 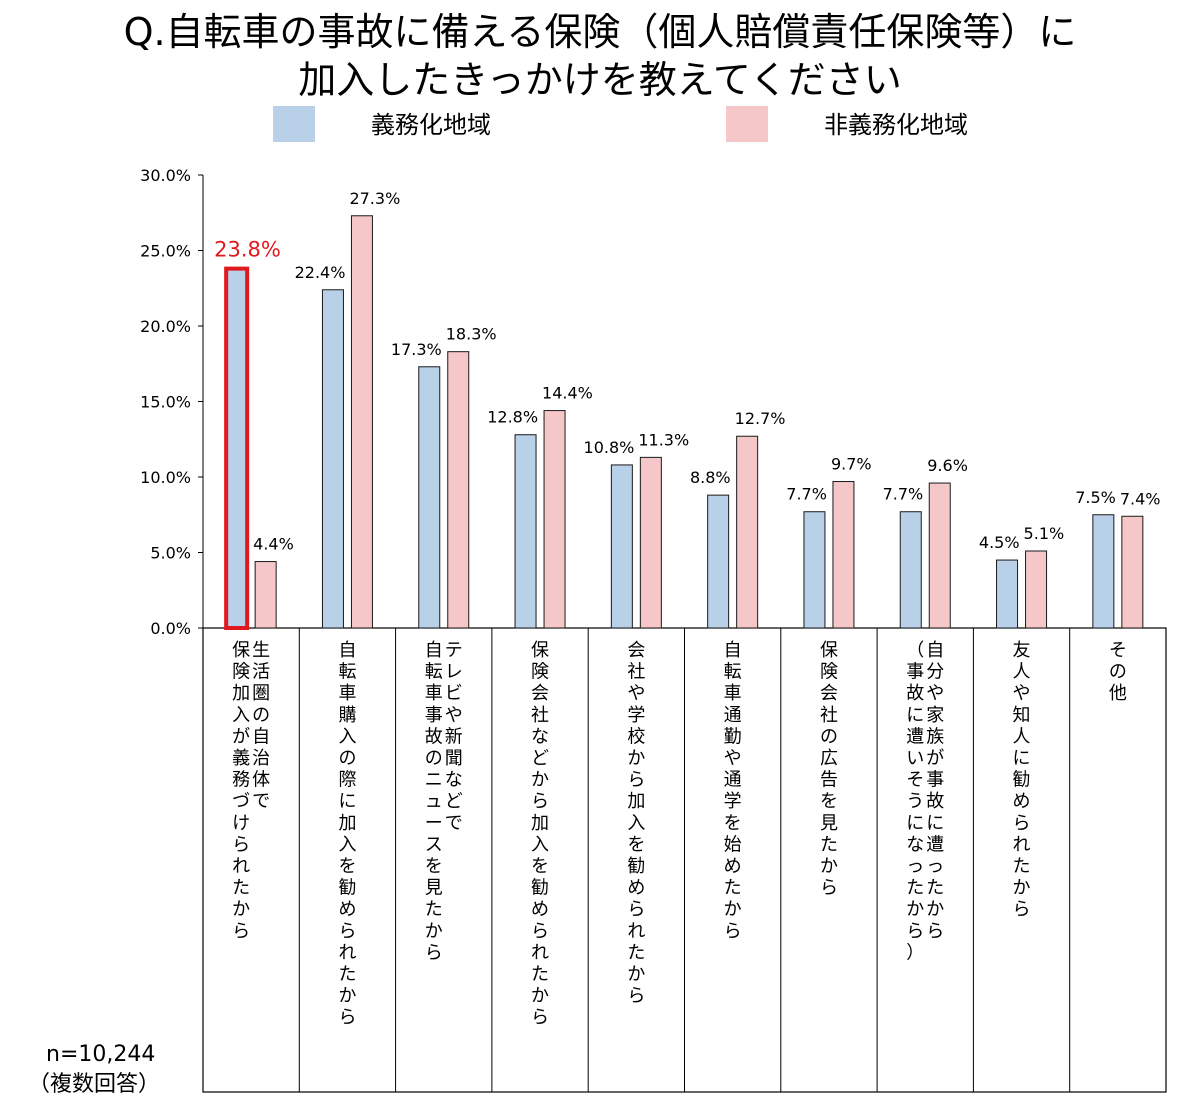 What do you see at coordinates (1095, 497) in the screenshot?
I see `data-label-1-10: 7.5%` at bounding box center [1095, 497].